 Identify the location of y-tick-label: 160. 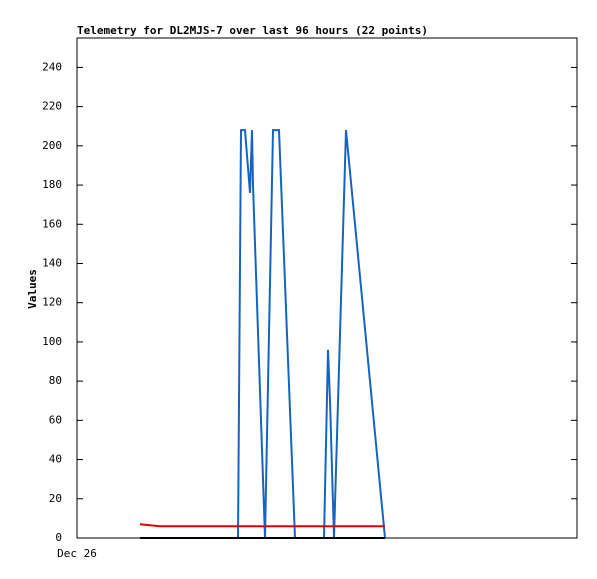
(52, 223).